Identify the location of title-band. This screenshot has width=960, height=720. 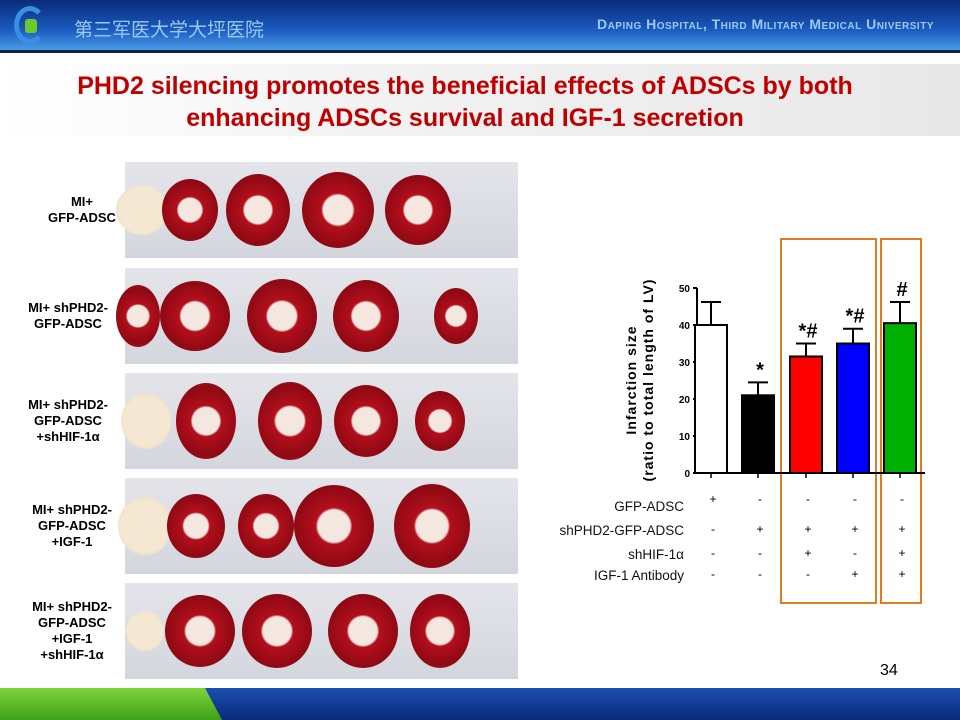
(480, 100).